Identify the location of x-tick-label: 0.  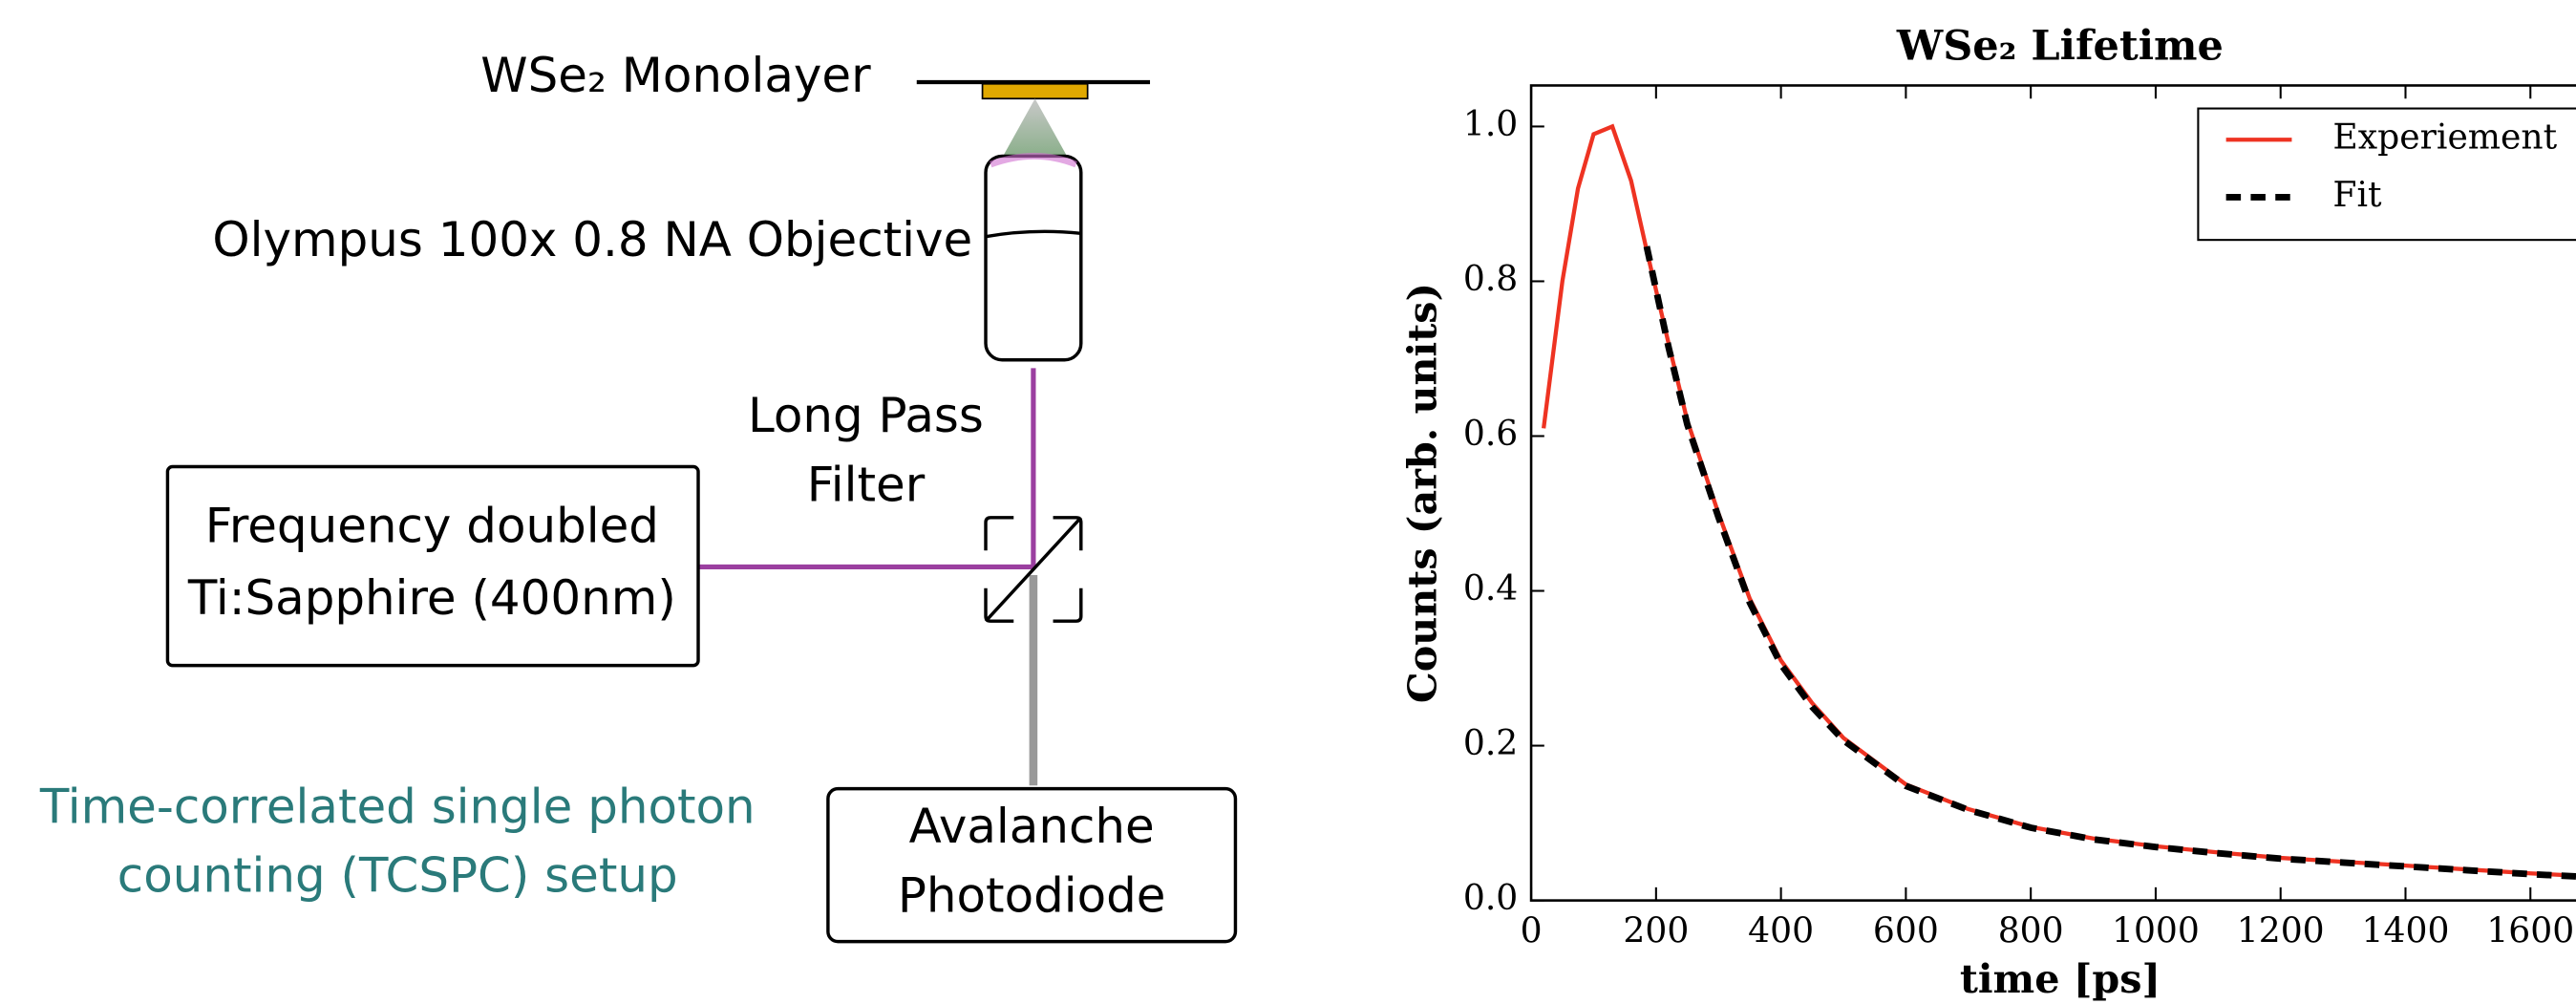
(1532, 930).